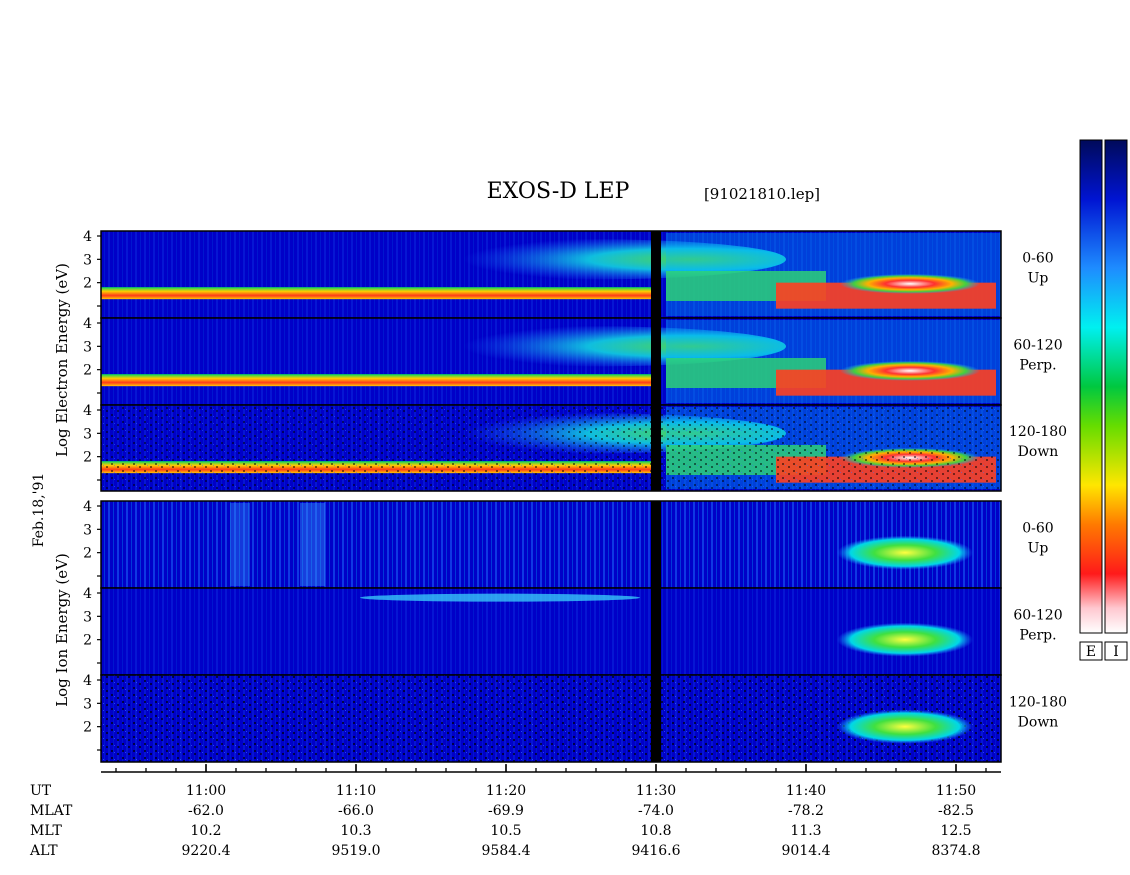 The height and width of the screenshot is (875, 1130). Describe the element at coordinates (1091, 400) in the screenshot. I see `colorbar-electron: E` at that location.